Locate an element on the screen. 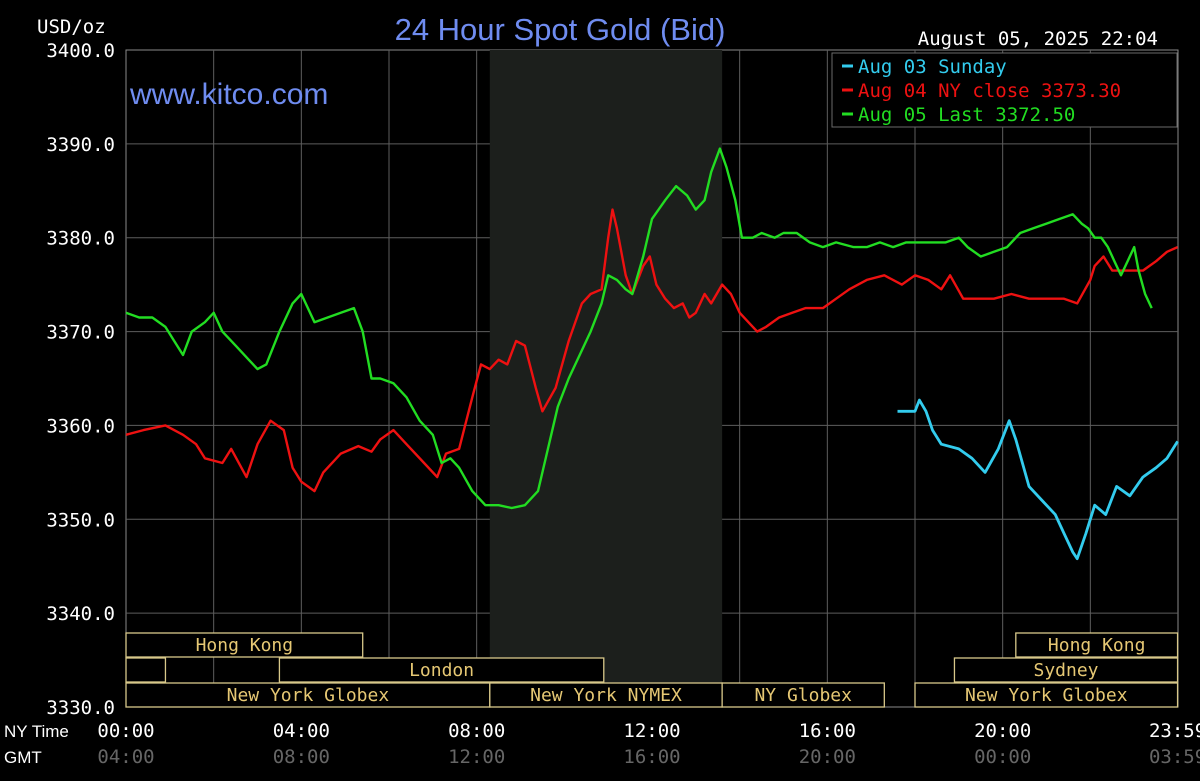  session-bar-label: NY Globex is located at coordinates (803, 695).